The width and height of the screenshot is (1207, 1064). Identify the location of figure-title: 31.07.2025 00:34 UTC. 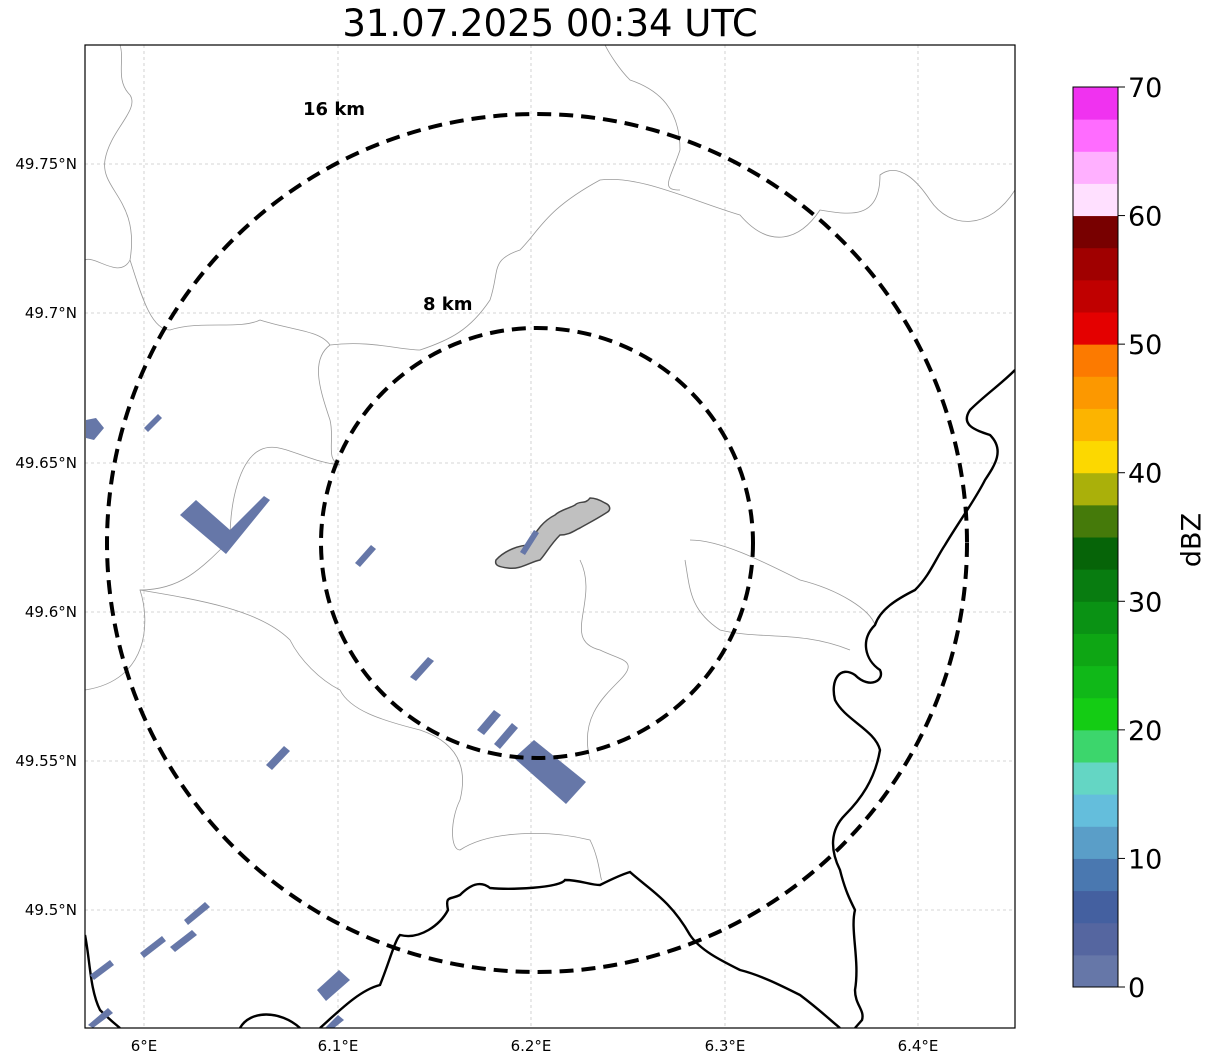
(550, 23).